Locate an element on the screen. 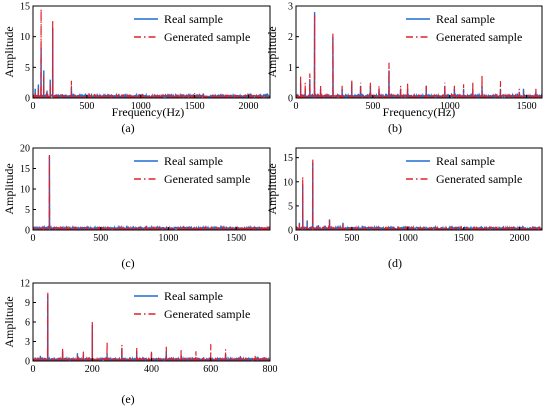 The width and height of the screenshot is (550, 409). y-tick-label: 12 is located at coordinates (25, 284).